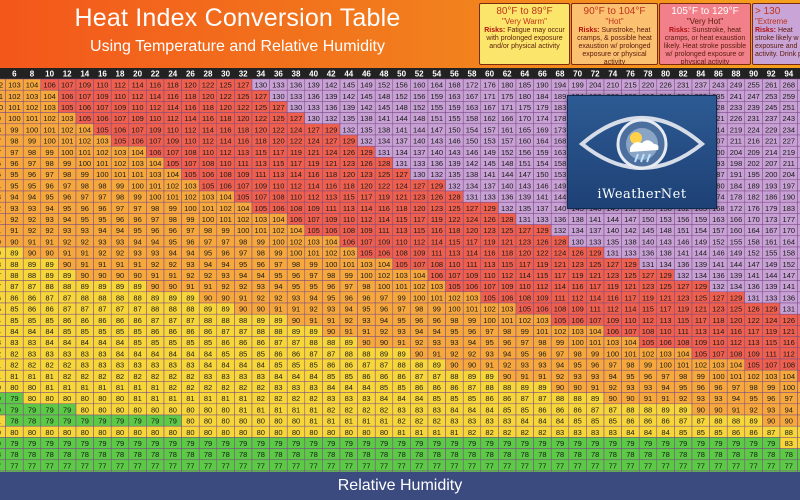  What do you see at coordinates (278, 320) in the screenshot?
I see `table-cell-value: 89` at bounding box center [278, 320].